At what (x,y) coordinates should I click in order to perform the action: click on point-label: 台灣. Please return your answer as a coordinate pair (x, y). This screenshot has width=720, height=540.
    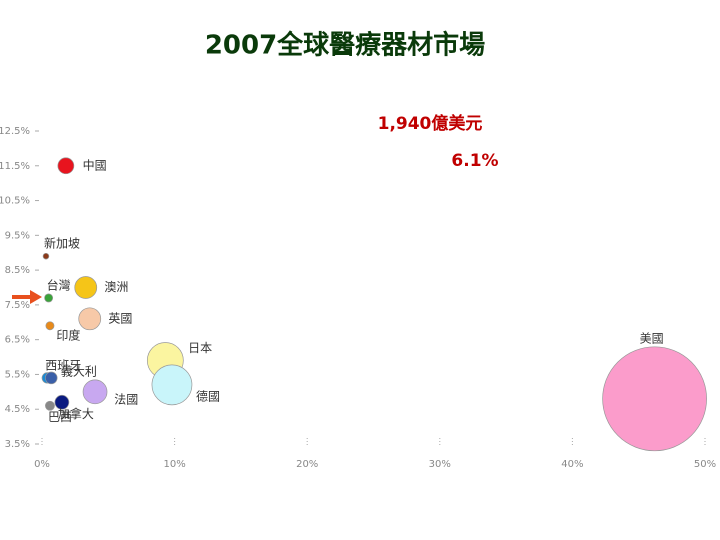
    Looking at the image, I should click on (59, 284).